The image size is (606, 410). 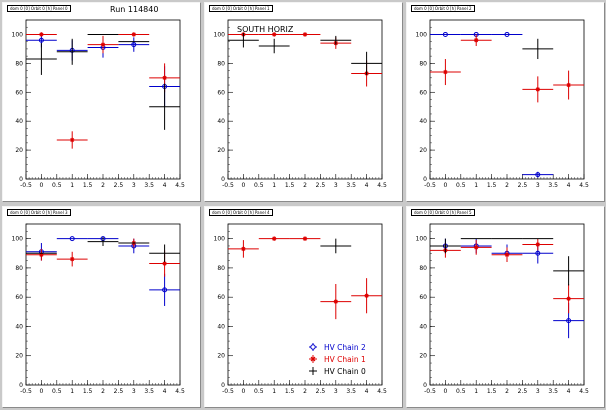 I want to click on legend-marker-chain0, so click(x=313, y=371).